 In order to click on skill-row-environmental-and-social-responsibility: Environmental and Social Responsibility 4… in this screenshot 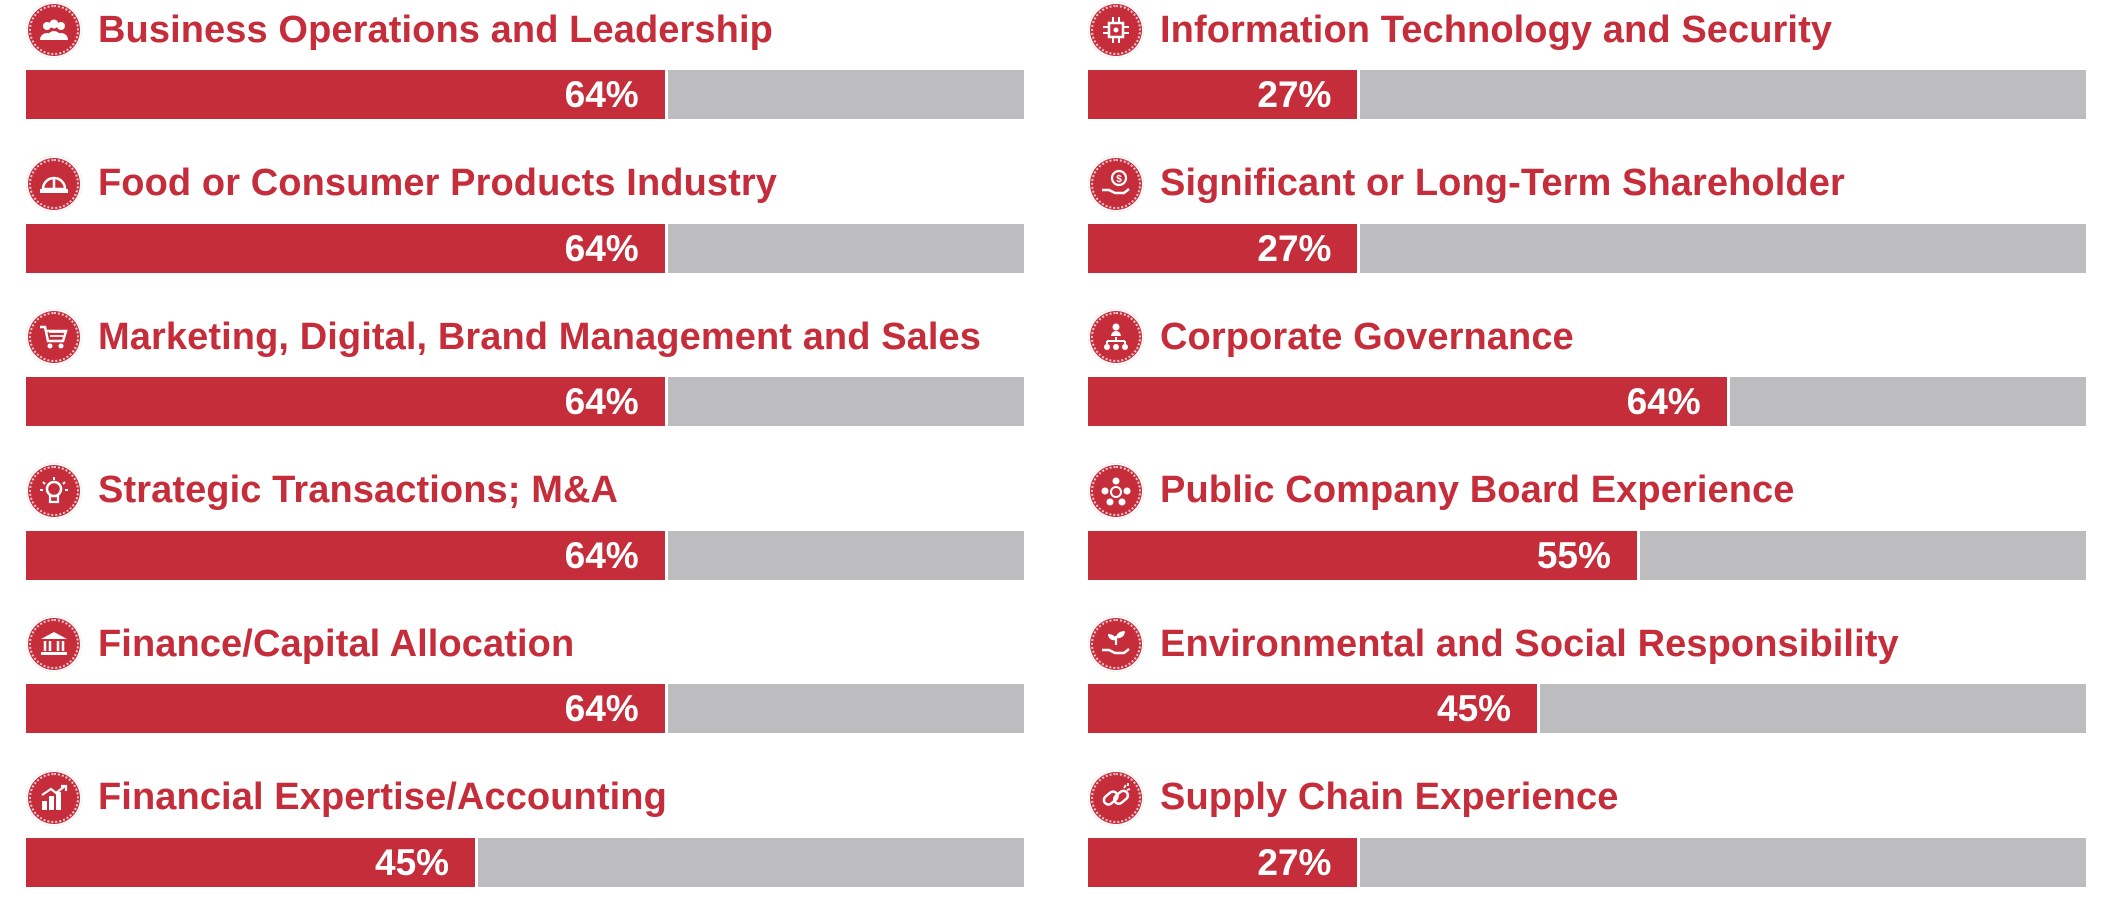, I will do `click(1587, 679)`.